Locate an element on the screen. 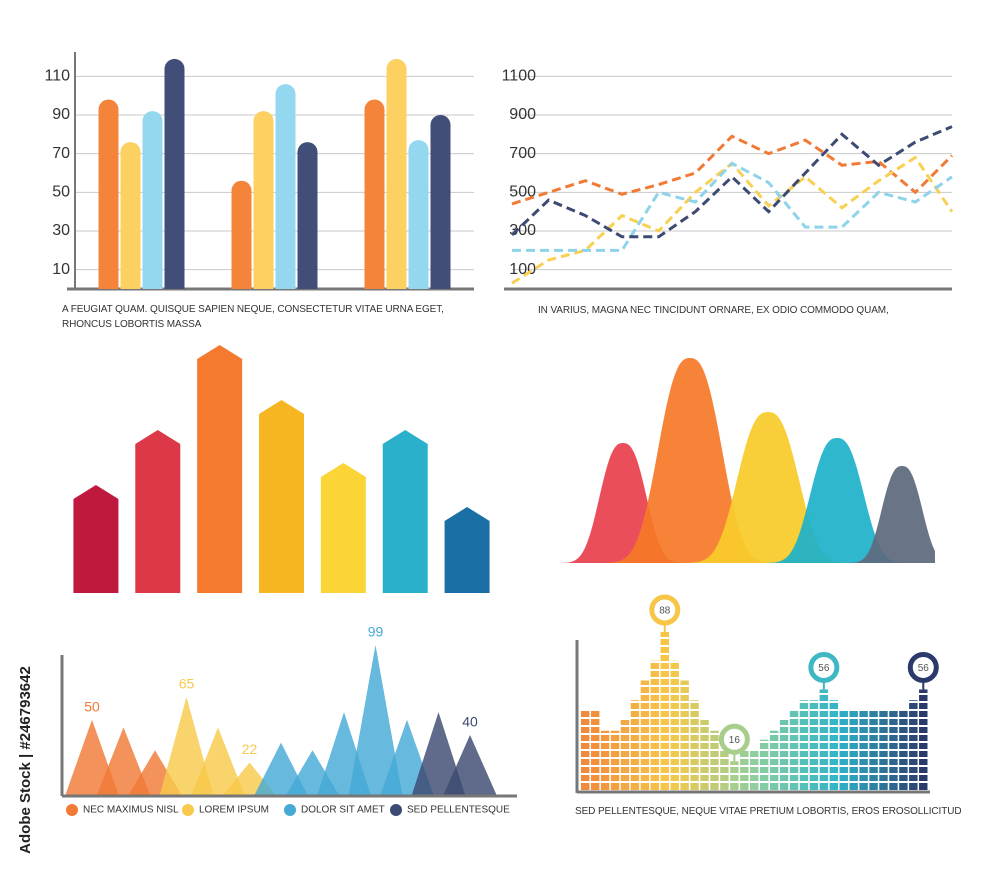 This screenshot has height=871, width=1000. legend-label: DOLOR SIT AMET is located at coordinates (343, 810).